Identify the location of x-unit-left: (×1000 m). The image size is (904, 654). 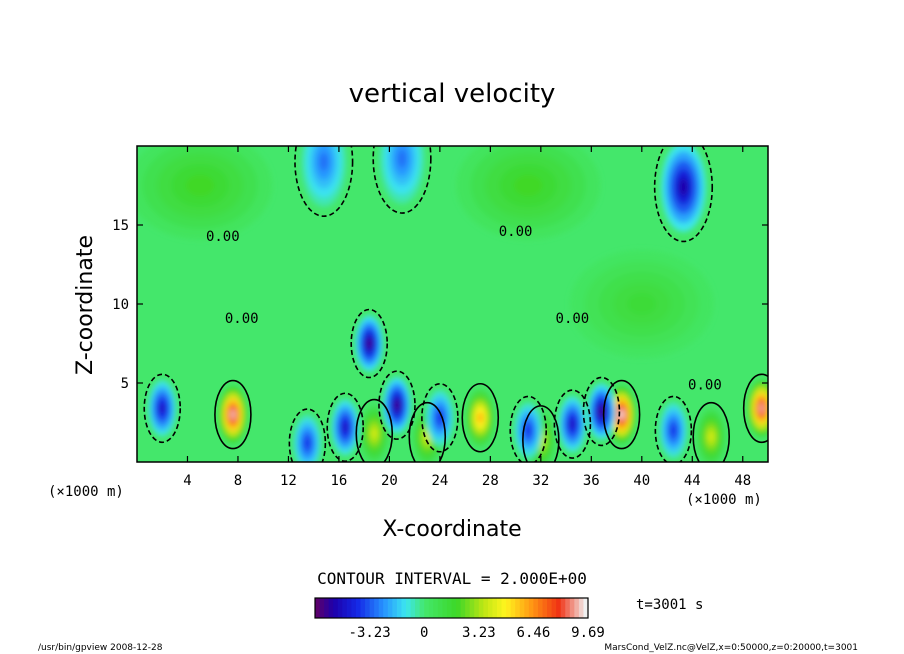
(86, 492).